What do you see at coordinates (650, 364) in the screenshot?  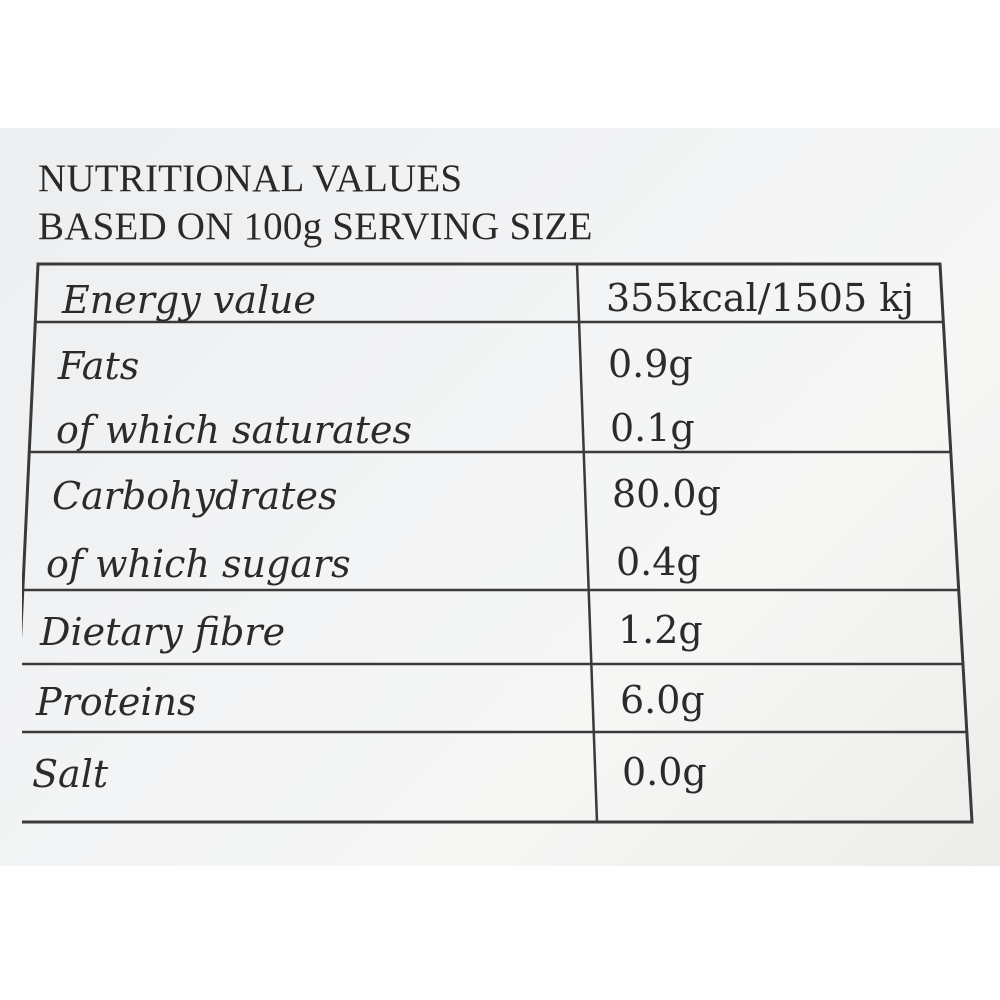 I see `row-value-fats: 0.9g` at bounding box center [650, 364].